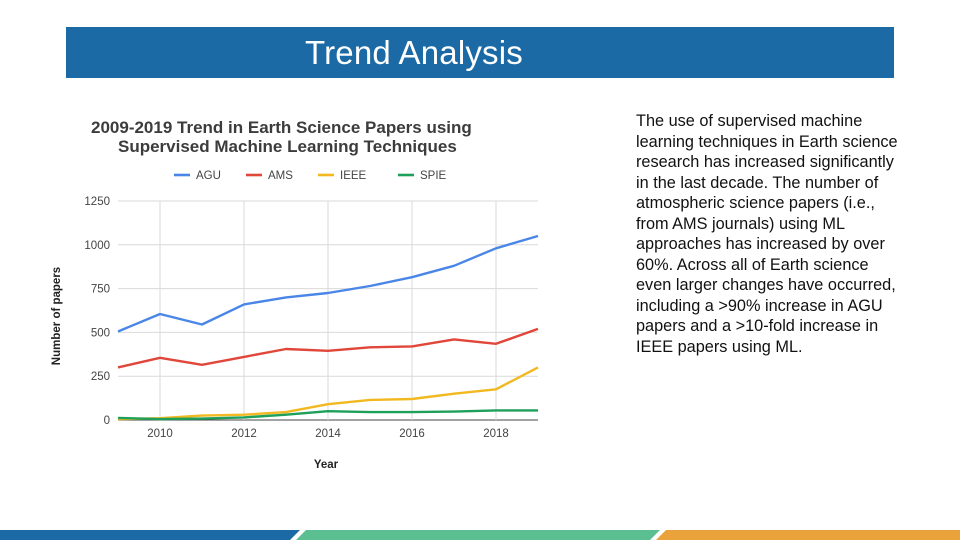 The image size is (960, 540). What do you see at coordinates (412, 434) in the screenshot?
I see `x-tick-label-2016: 2016` at bounding box center [412, 434].